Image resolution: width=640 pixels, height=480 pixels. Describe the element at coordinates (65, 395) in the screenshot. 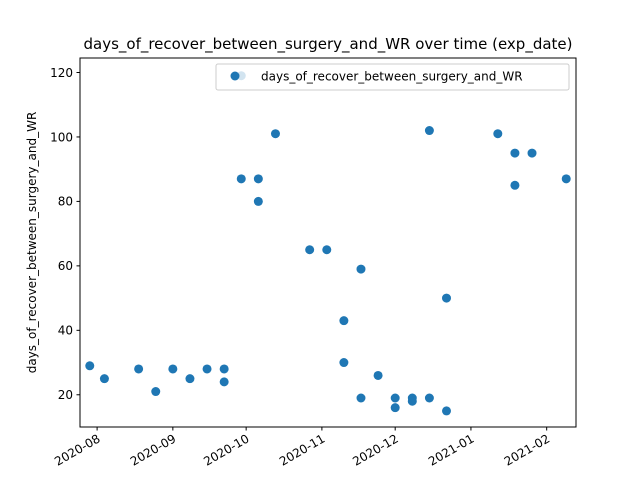

I see `y-tick-label: 20` at that location.